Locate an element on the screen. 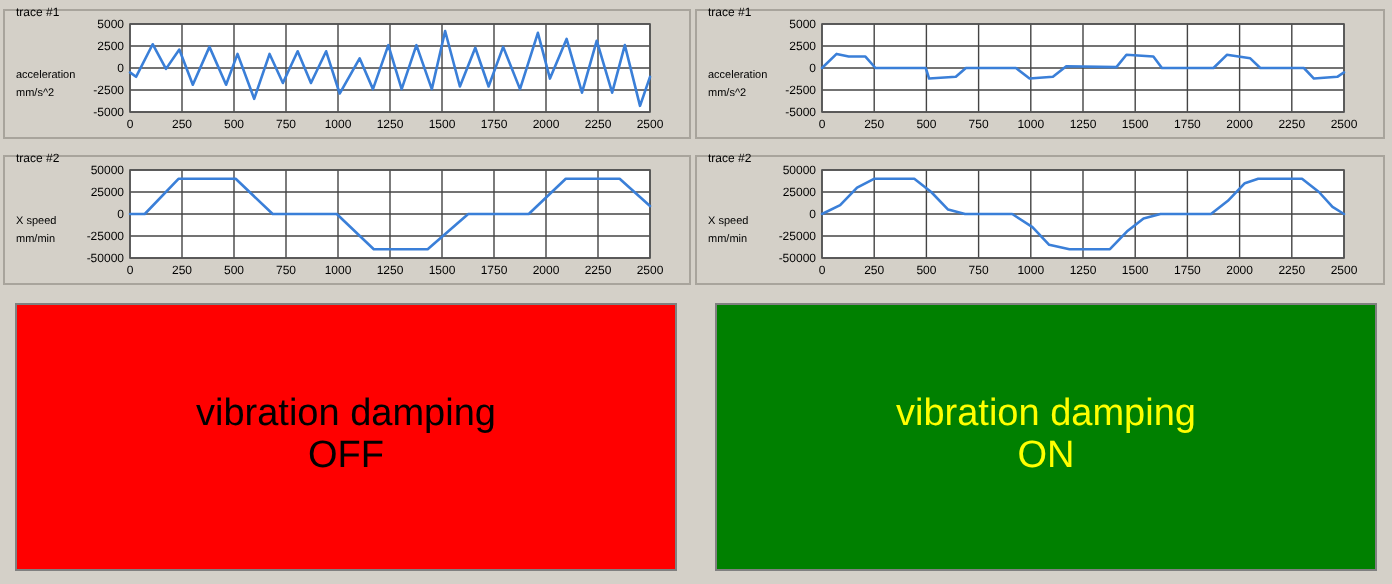  text: ON is located at coordinates (1046, 456).